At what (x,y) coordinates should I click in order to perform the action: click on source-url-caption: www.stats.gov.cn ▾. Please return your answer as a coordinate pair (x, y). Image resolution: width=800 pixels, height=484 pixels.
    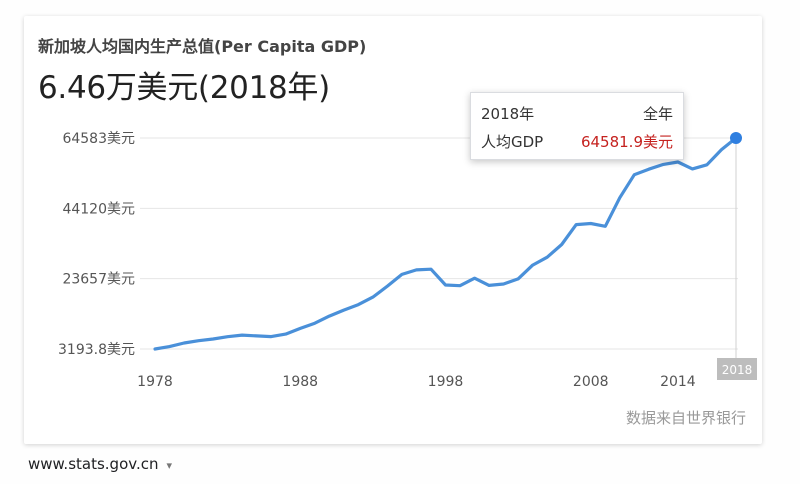
    Looking at the image, I should click on (100, 464).